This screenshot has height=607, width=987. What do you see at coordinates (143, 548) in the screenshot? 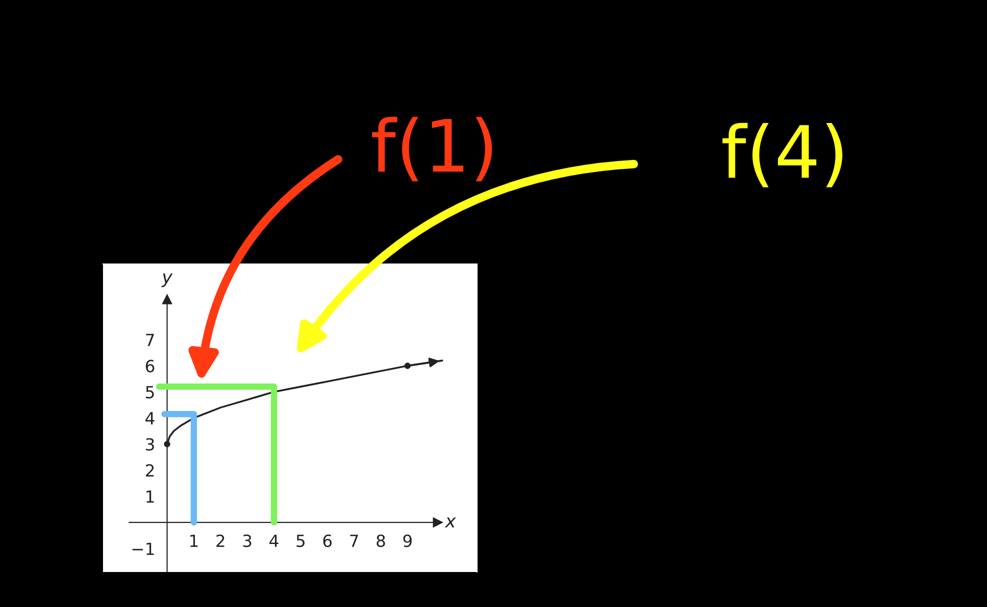
I see `y-tick-label: −1` at bounding box center [143, 548].